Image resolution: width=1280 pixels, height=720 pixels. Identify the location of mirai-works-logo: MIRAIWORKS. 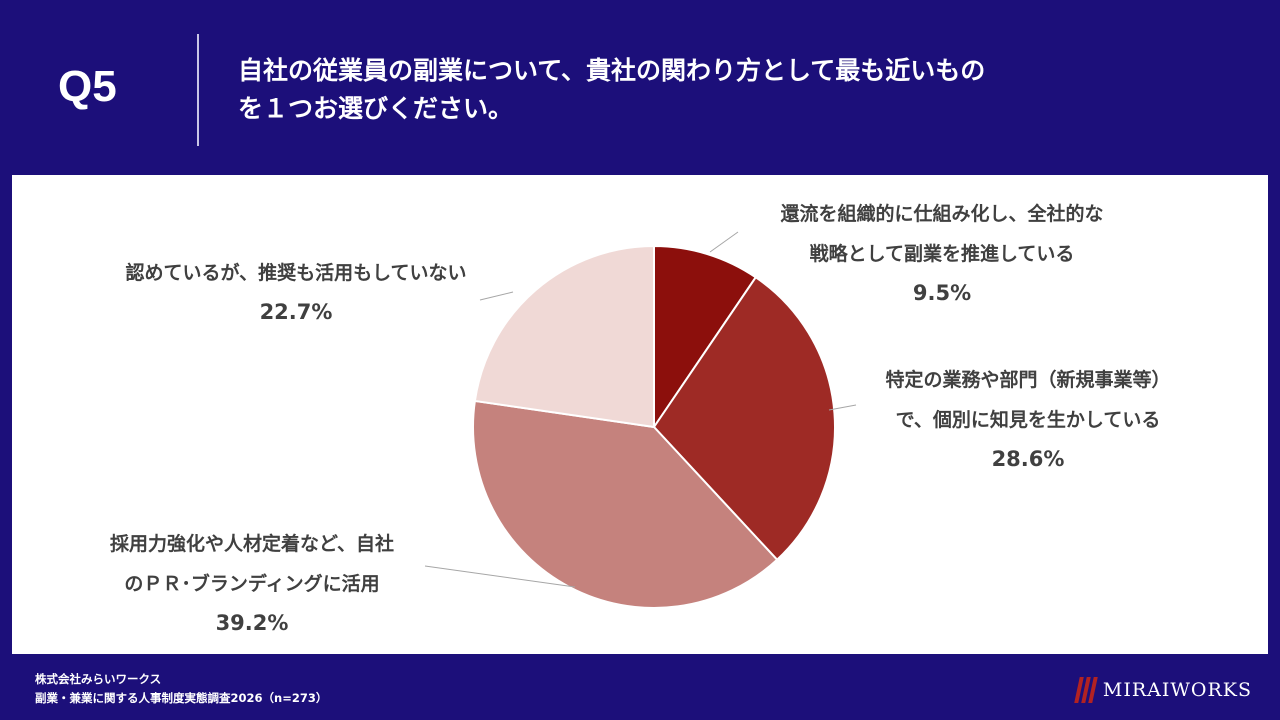
(1163, 690).